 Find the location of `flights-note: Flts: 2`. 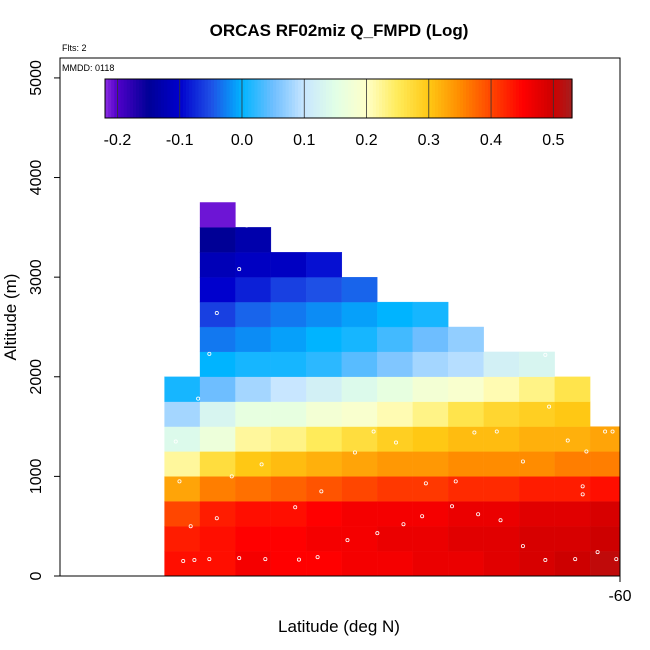

flights-note: Flts: 2 is located at coordinates (74, 48).